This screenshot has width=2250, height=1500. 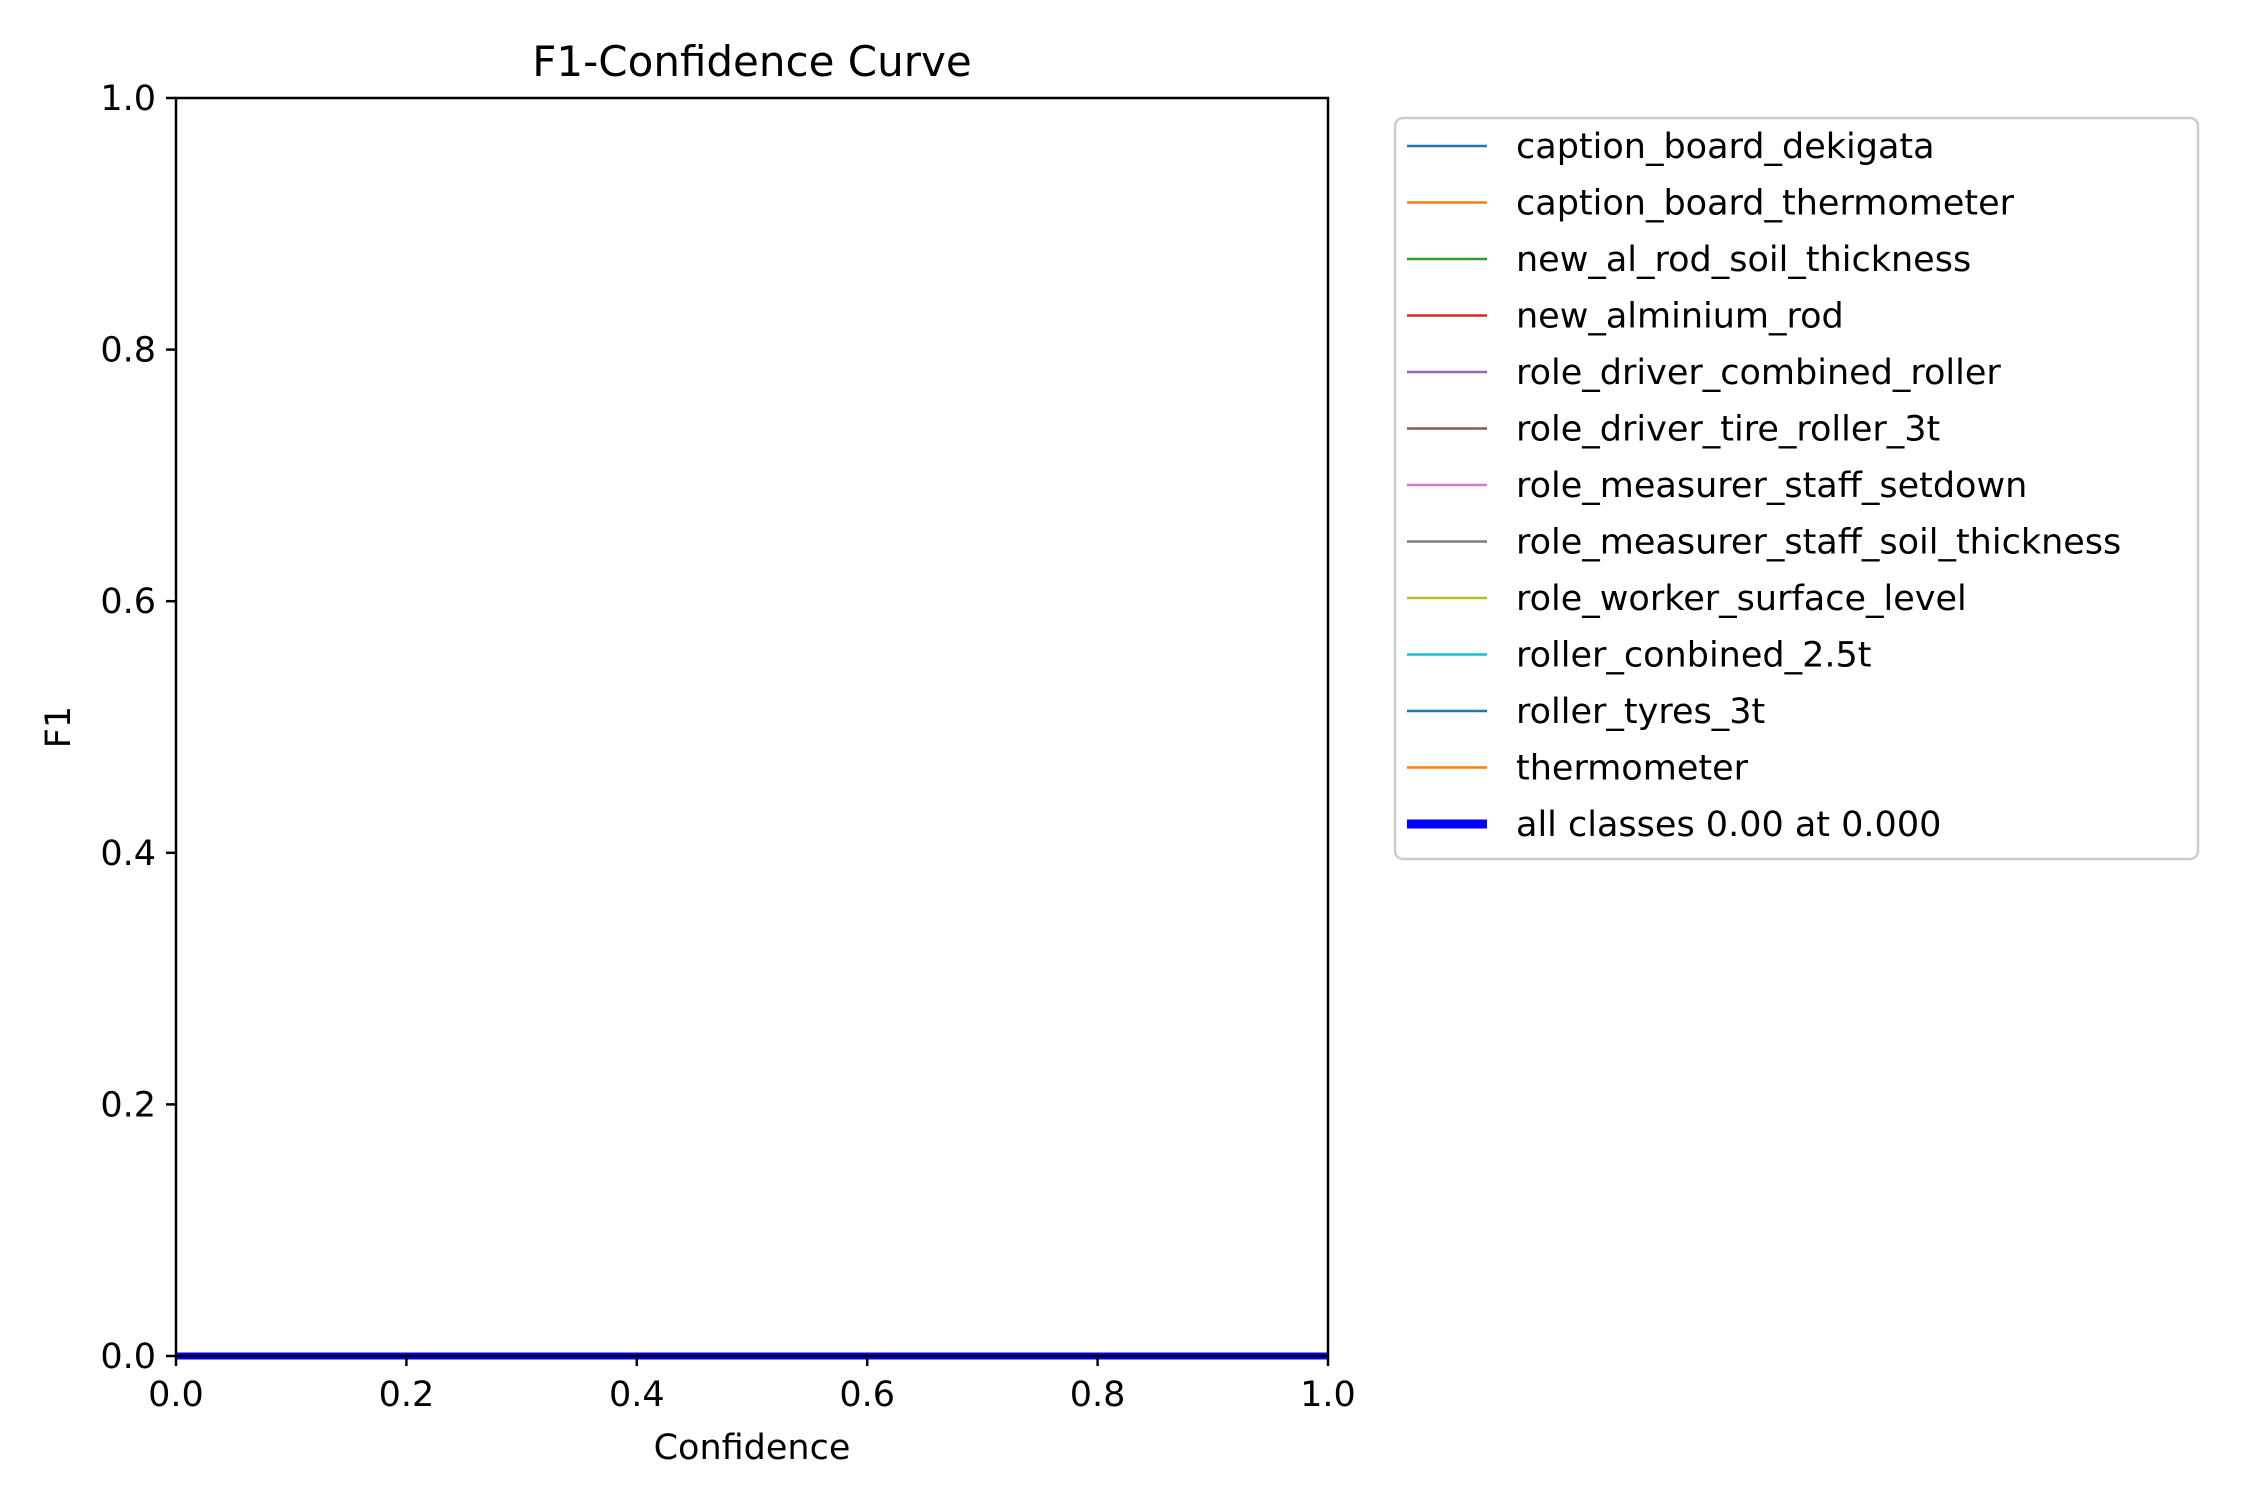 What do you see at coordinates (1741, 599) in the screenshot?
I see `legend-label: role_worker_surface_level` at bounding box center [1741, 599].